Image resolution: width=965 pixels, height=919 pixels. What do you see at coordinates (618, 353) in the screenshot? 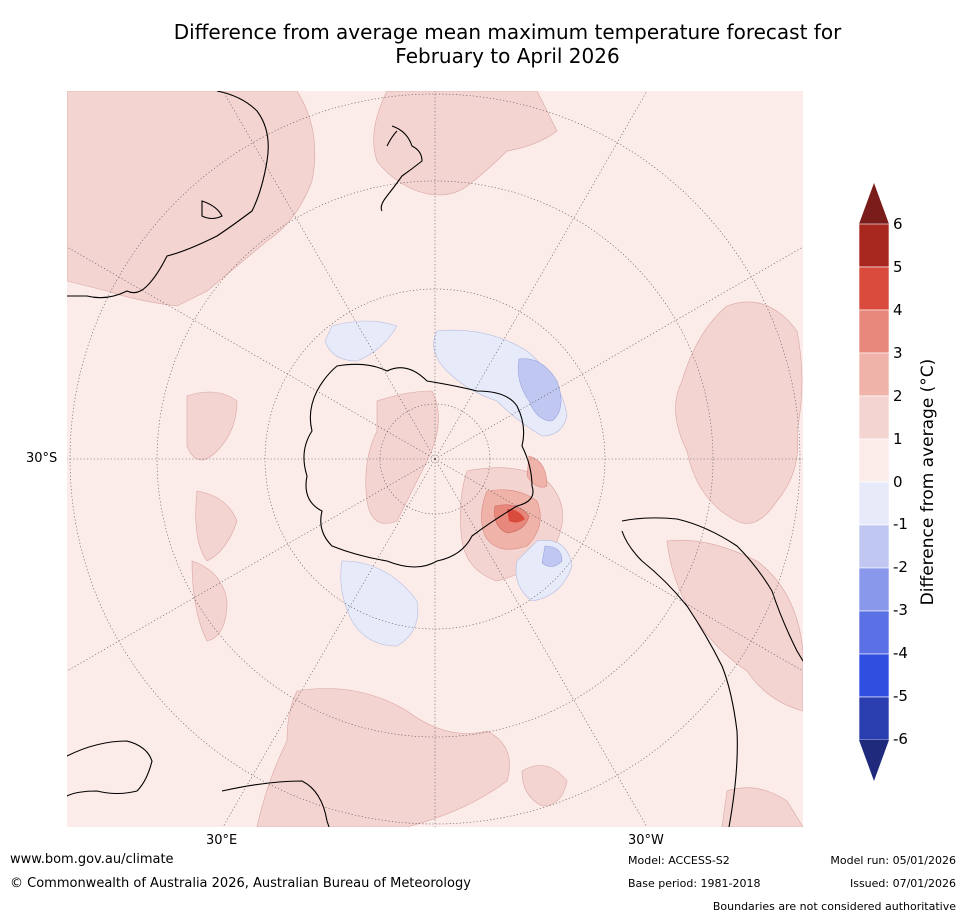
I see `graticule-meridian-120w` at bounding box center [618, 353].